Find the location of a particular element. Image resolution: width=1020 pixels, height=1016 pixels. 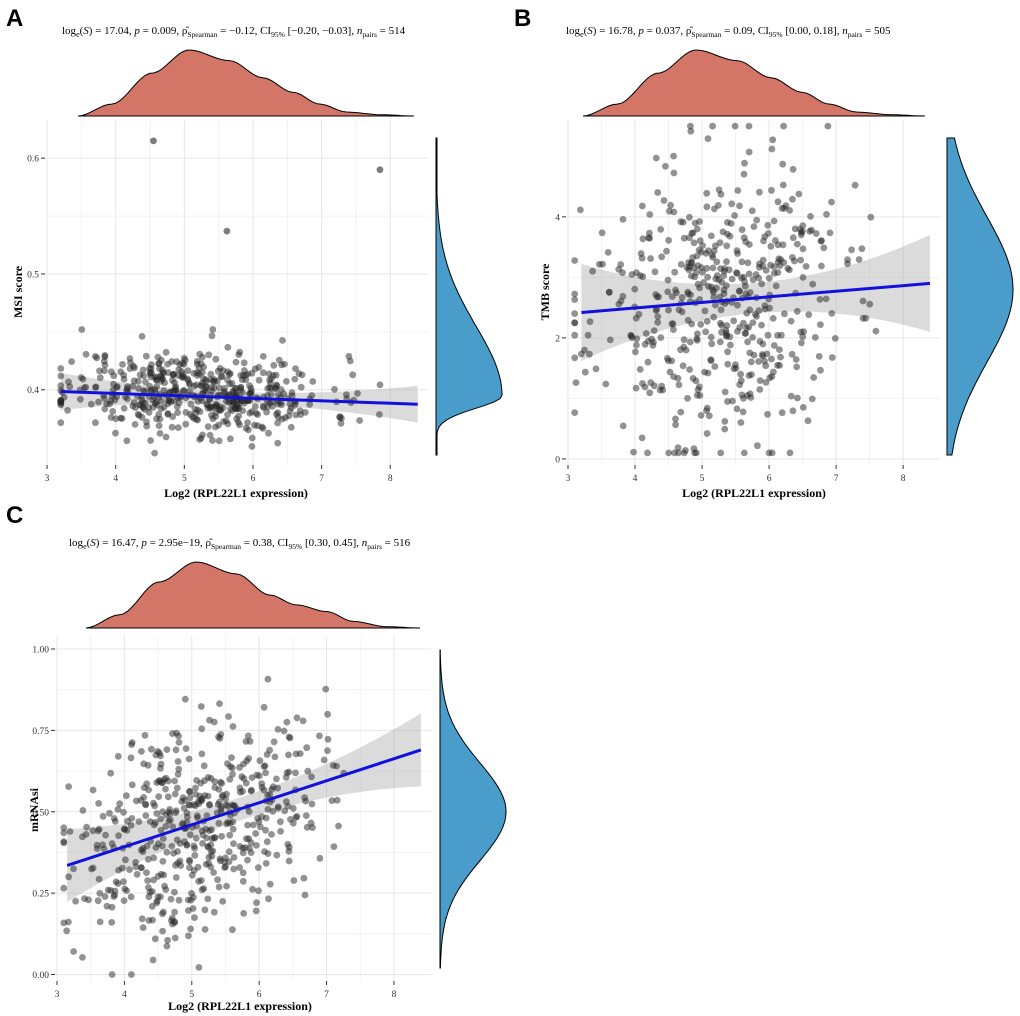

p-value-a: 0.009 is located at coordinates (164, 31).